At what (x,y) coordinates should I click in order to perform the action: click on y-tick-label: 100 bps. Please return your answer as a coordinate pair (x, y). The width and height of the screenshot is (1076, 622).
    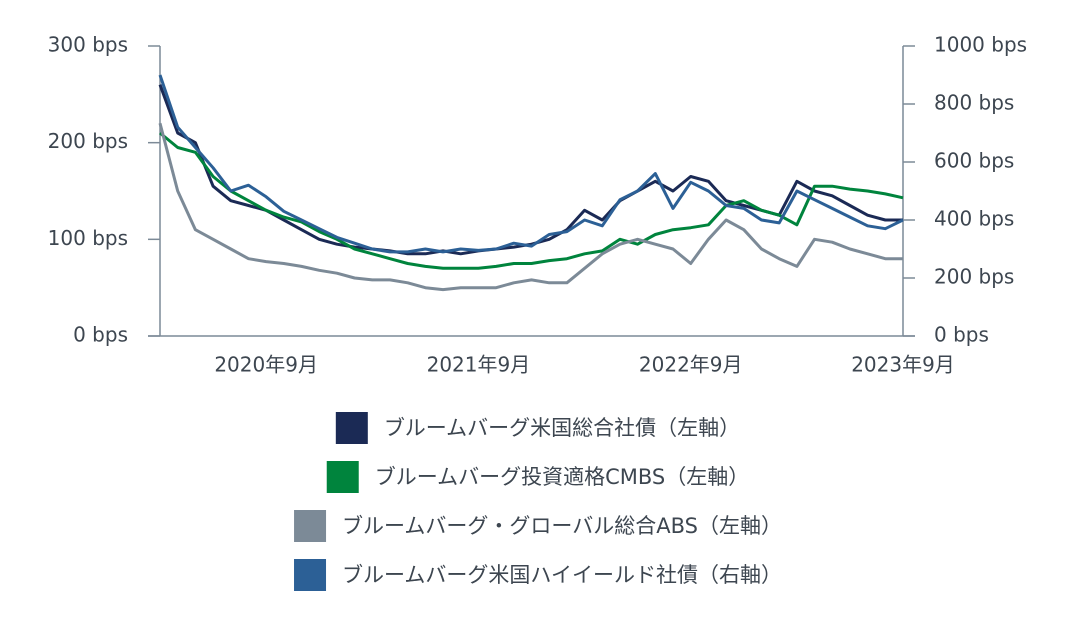
    Looking at the image, I should click on (88, 238).